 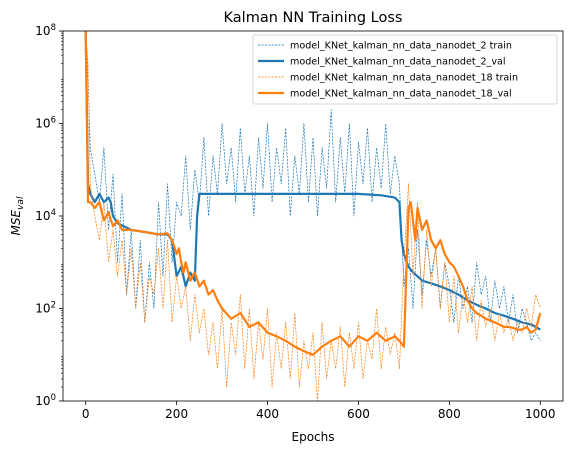 I want to click on x-tick-label: 0, so click(x=86, y=414).